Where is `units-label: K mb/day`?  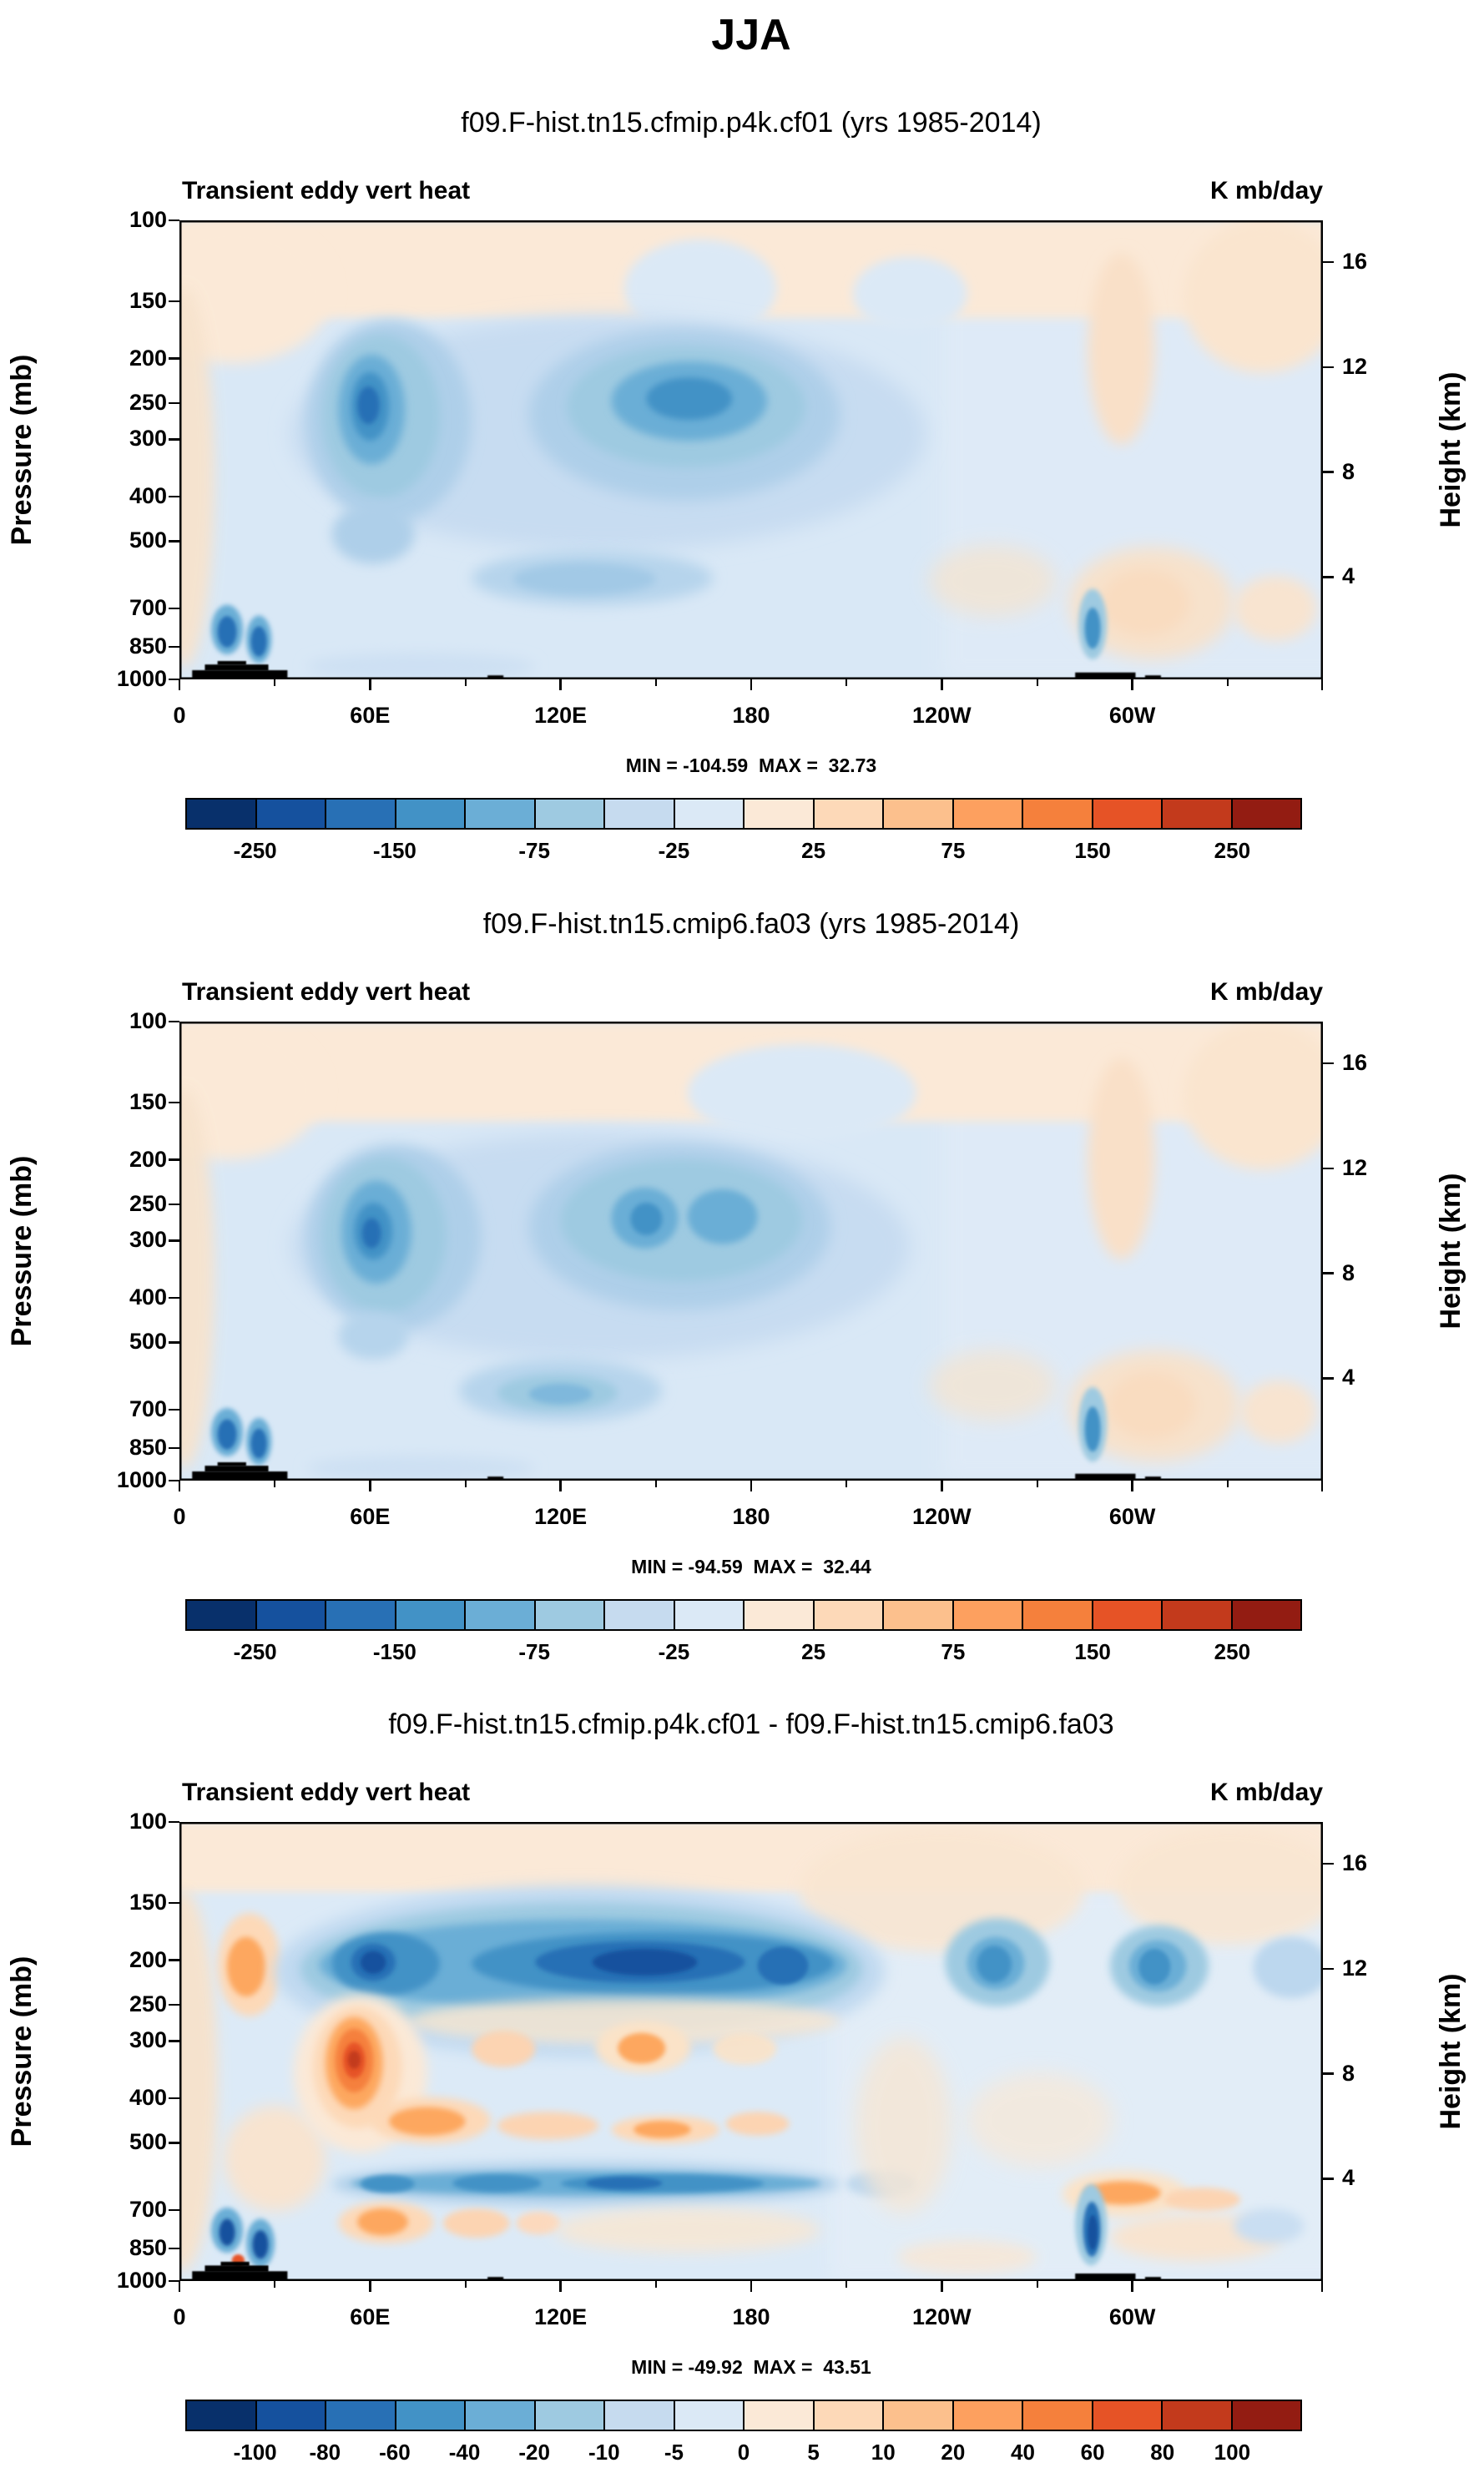 units-label: K mb/day is located at coordinates (1266, 191).